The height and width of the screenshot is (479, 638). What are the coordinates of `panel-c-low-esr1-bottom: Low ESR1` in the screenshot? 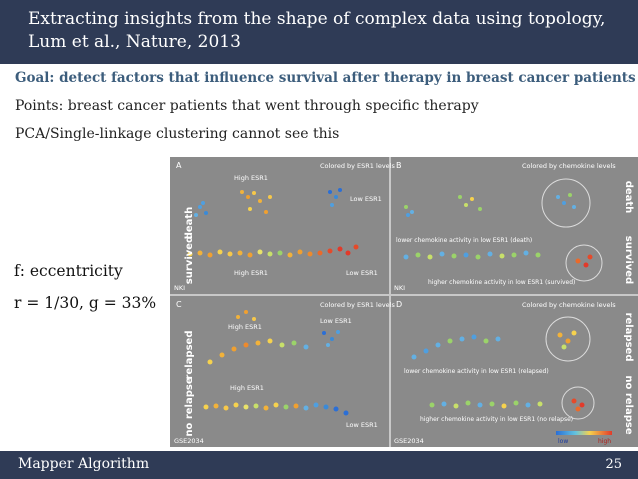 It's located at (362, 425).